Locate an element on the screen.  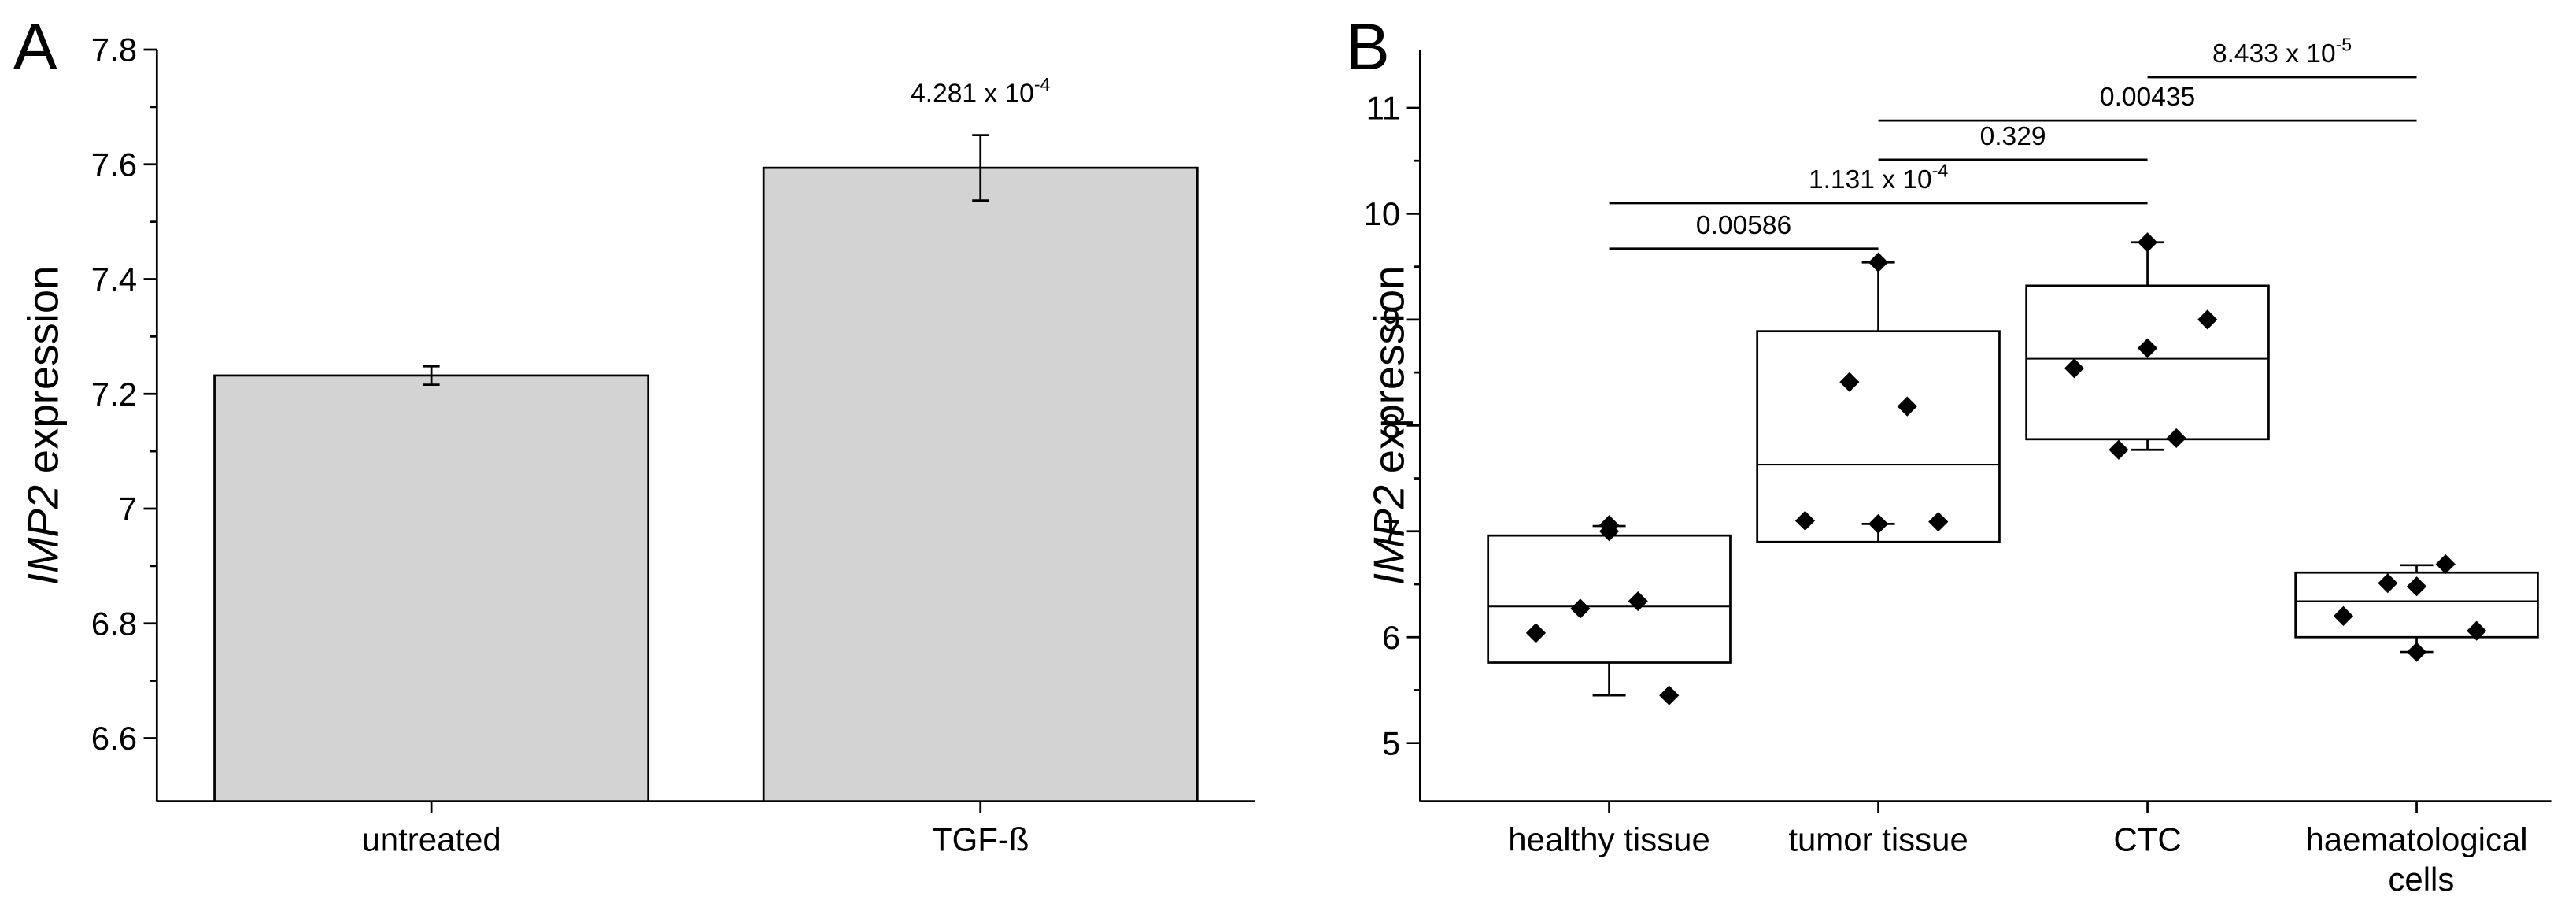
significance-label: 0.00435 is located at coordinates (2147, 97).